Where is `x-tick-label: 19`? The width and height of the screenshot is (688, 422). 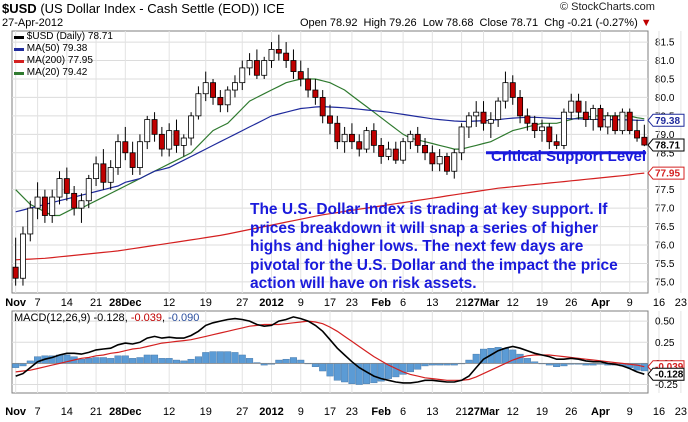
x-tick-label: 19 is located at coordinates (542, 303).